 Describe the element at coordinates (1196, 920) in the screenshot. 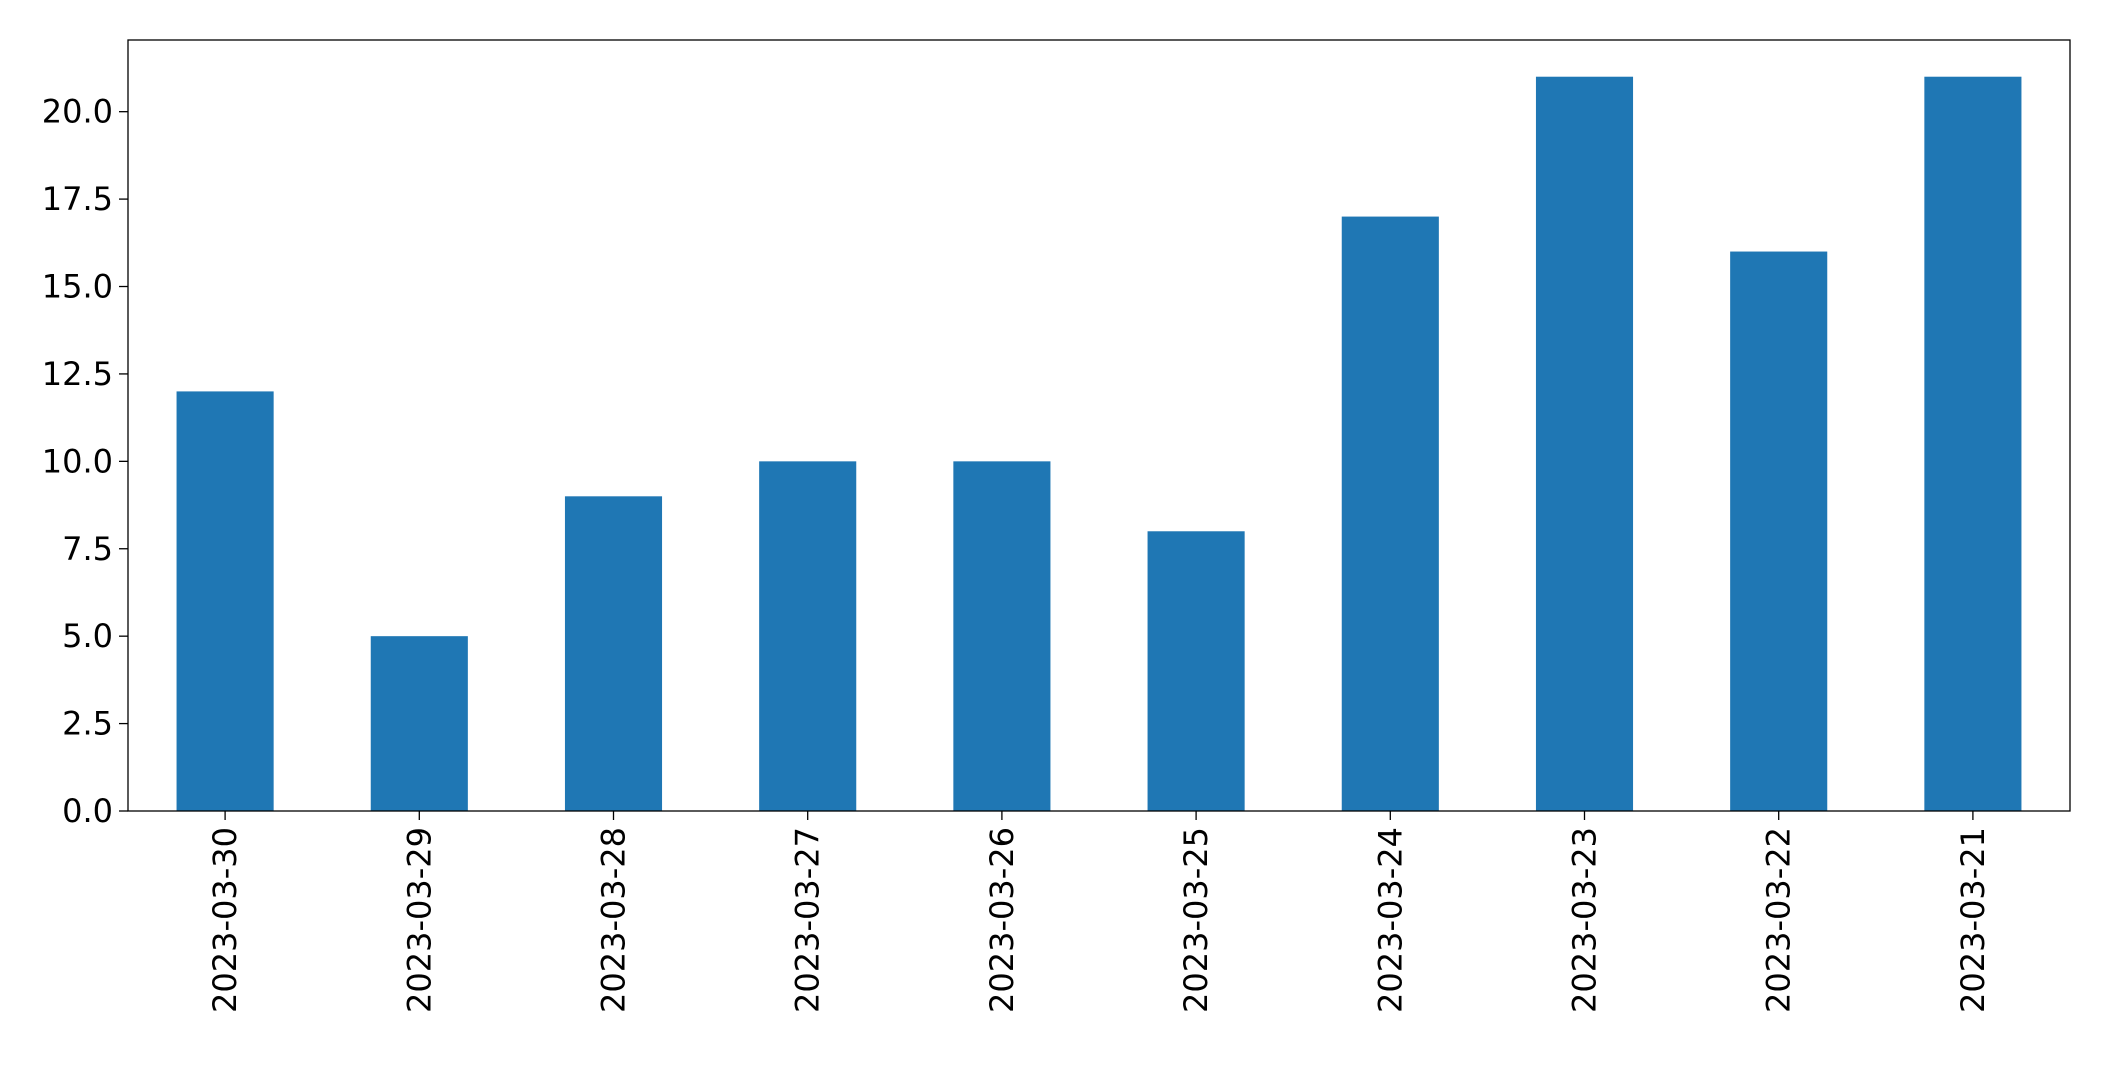

I see `x-tick-label: 2023-03-25` at that location.